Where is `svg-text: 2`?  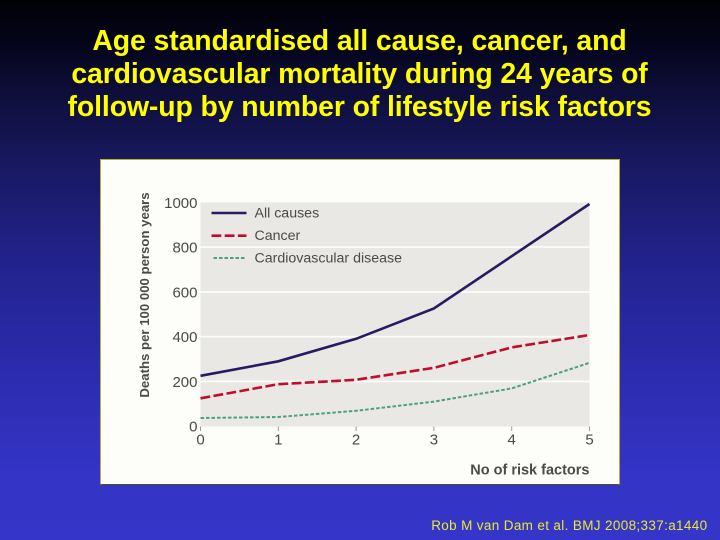
svg-text: 2 is located at coordinates (356, 439).